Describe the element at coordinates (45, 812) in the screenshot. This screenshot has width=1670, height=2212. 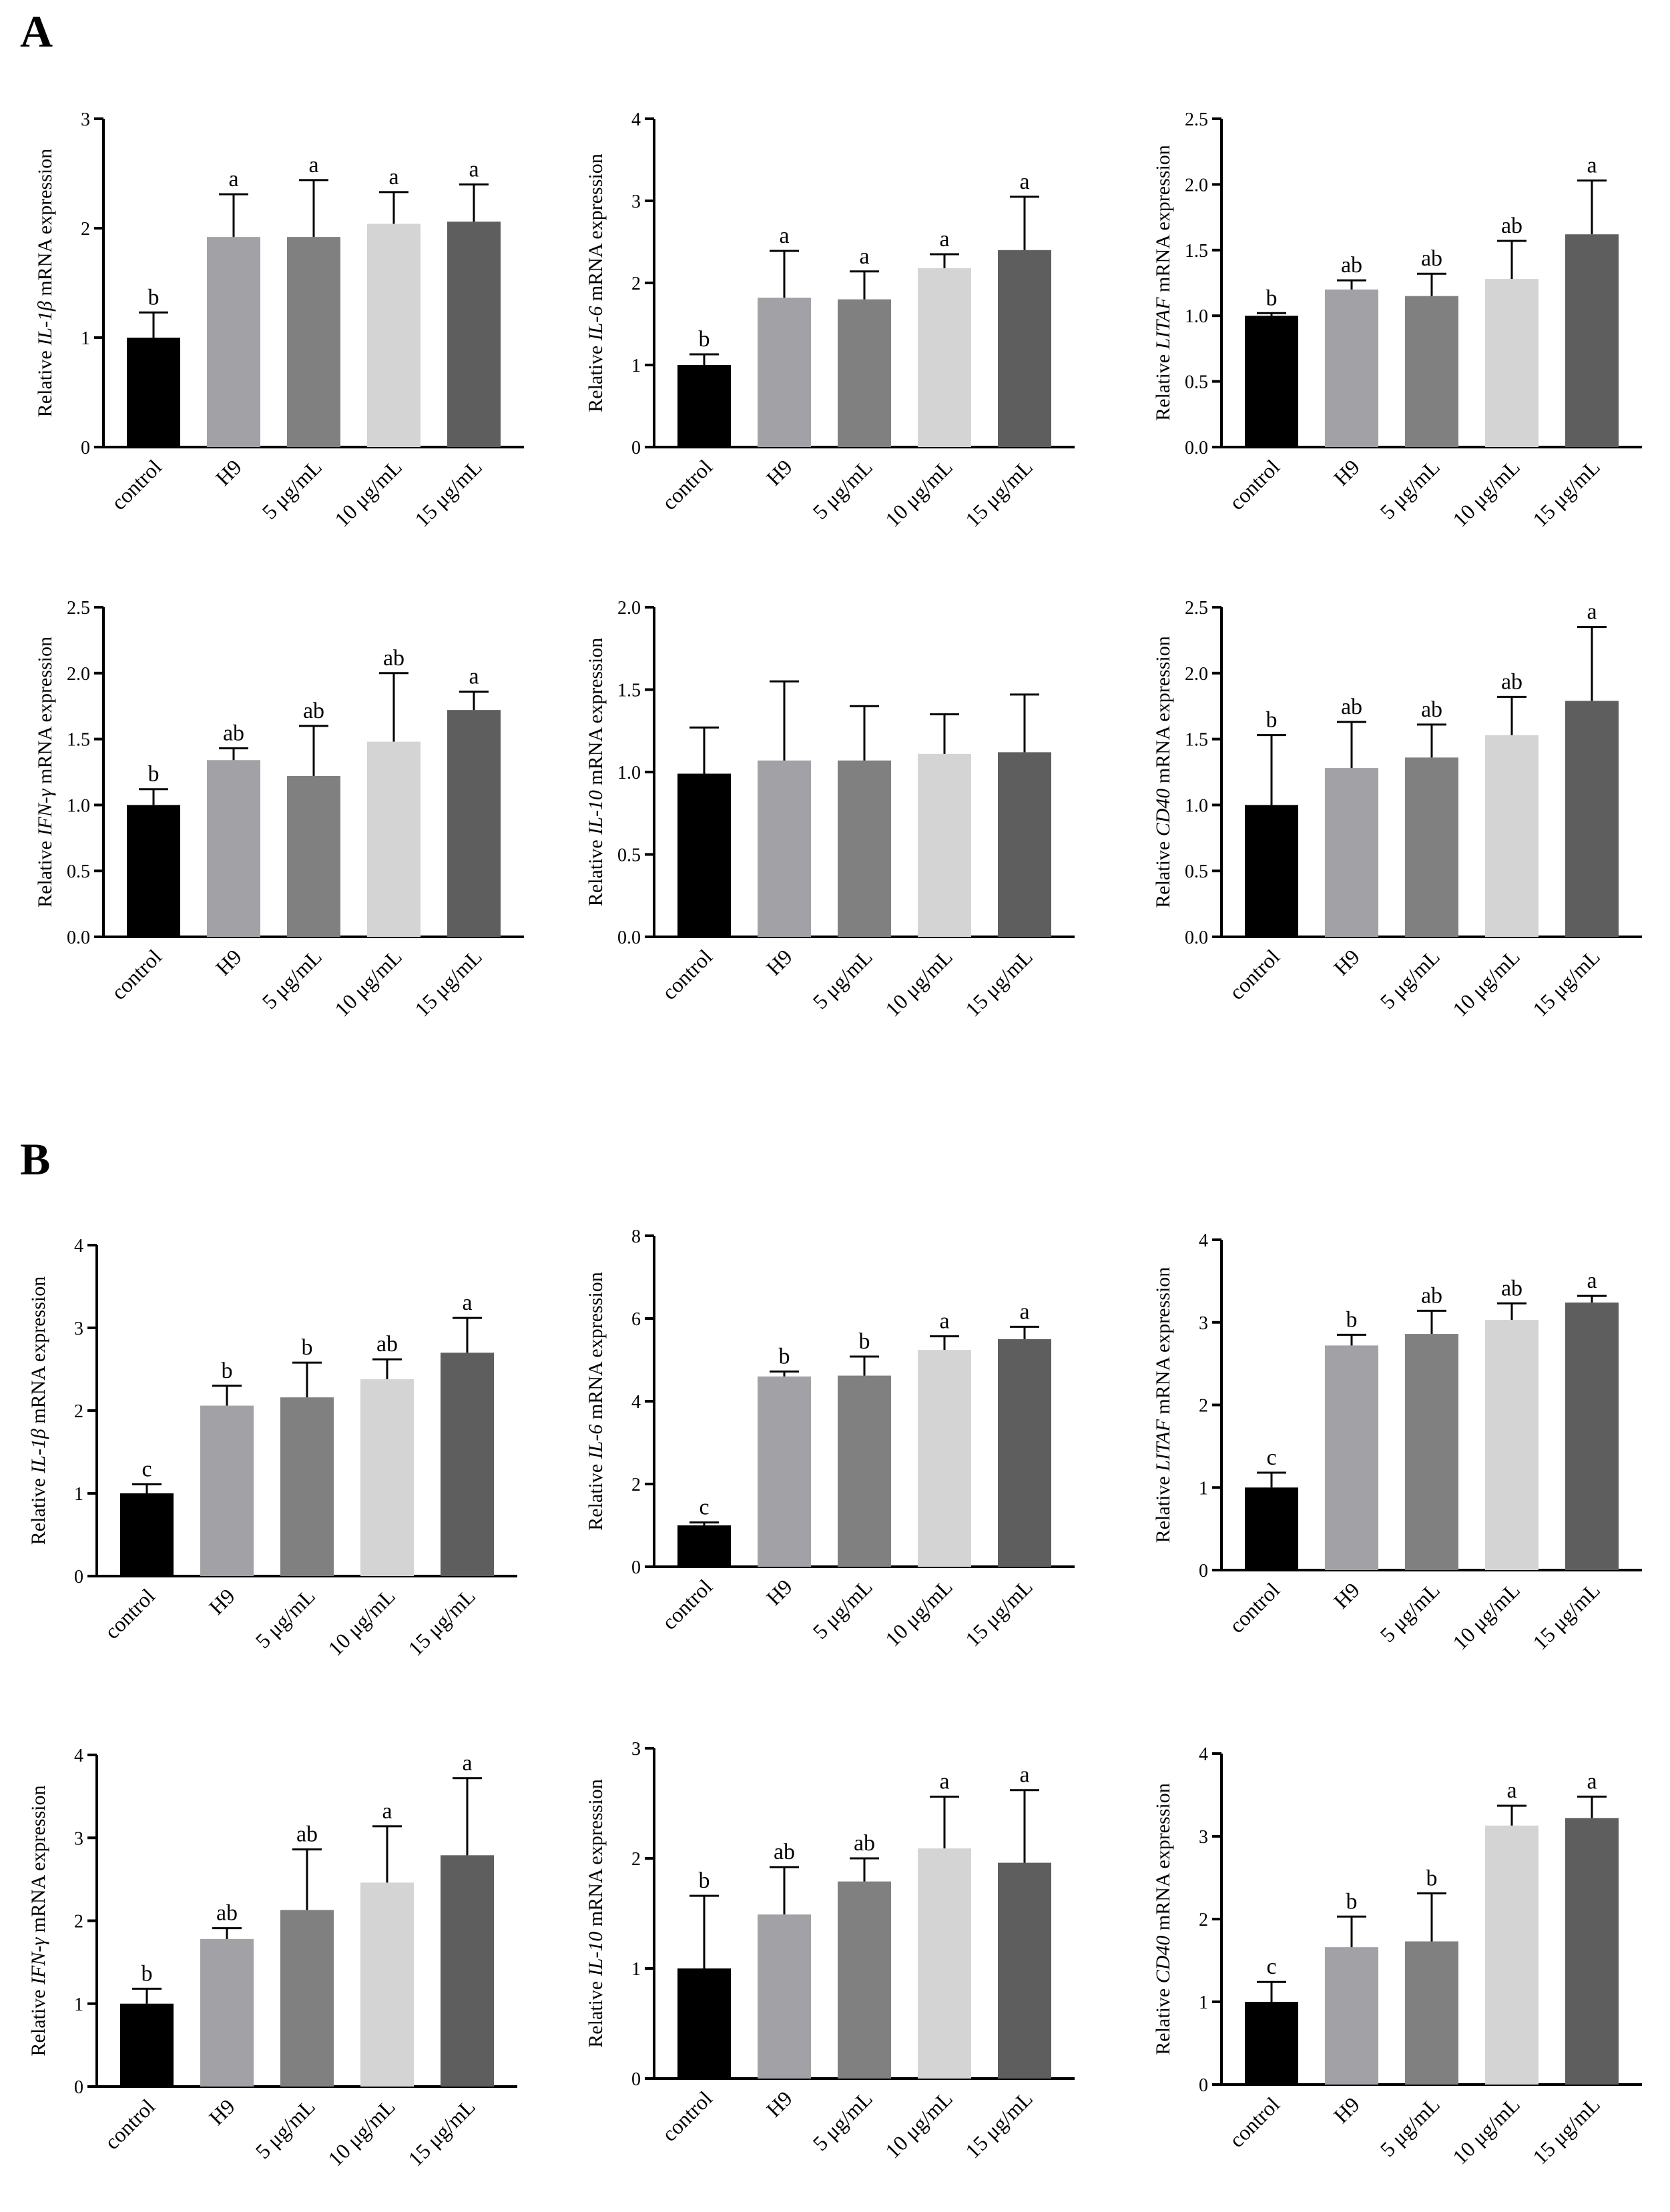
I see `y-axis-title-gene: IFN-γ` at that location.